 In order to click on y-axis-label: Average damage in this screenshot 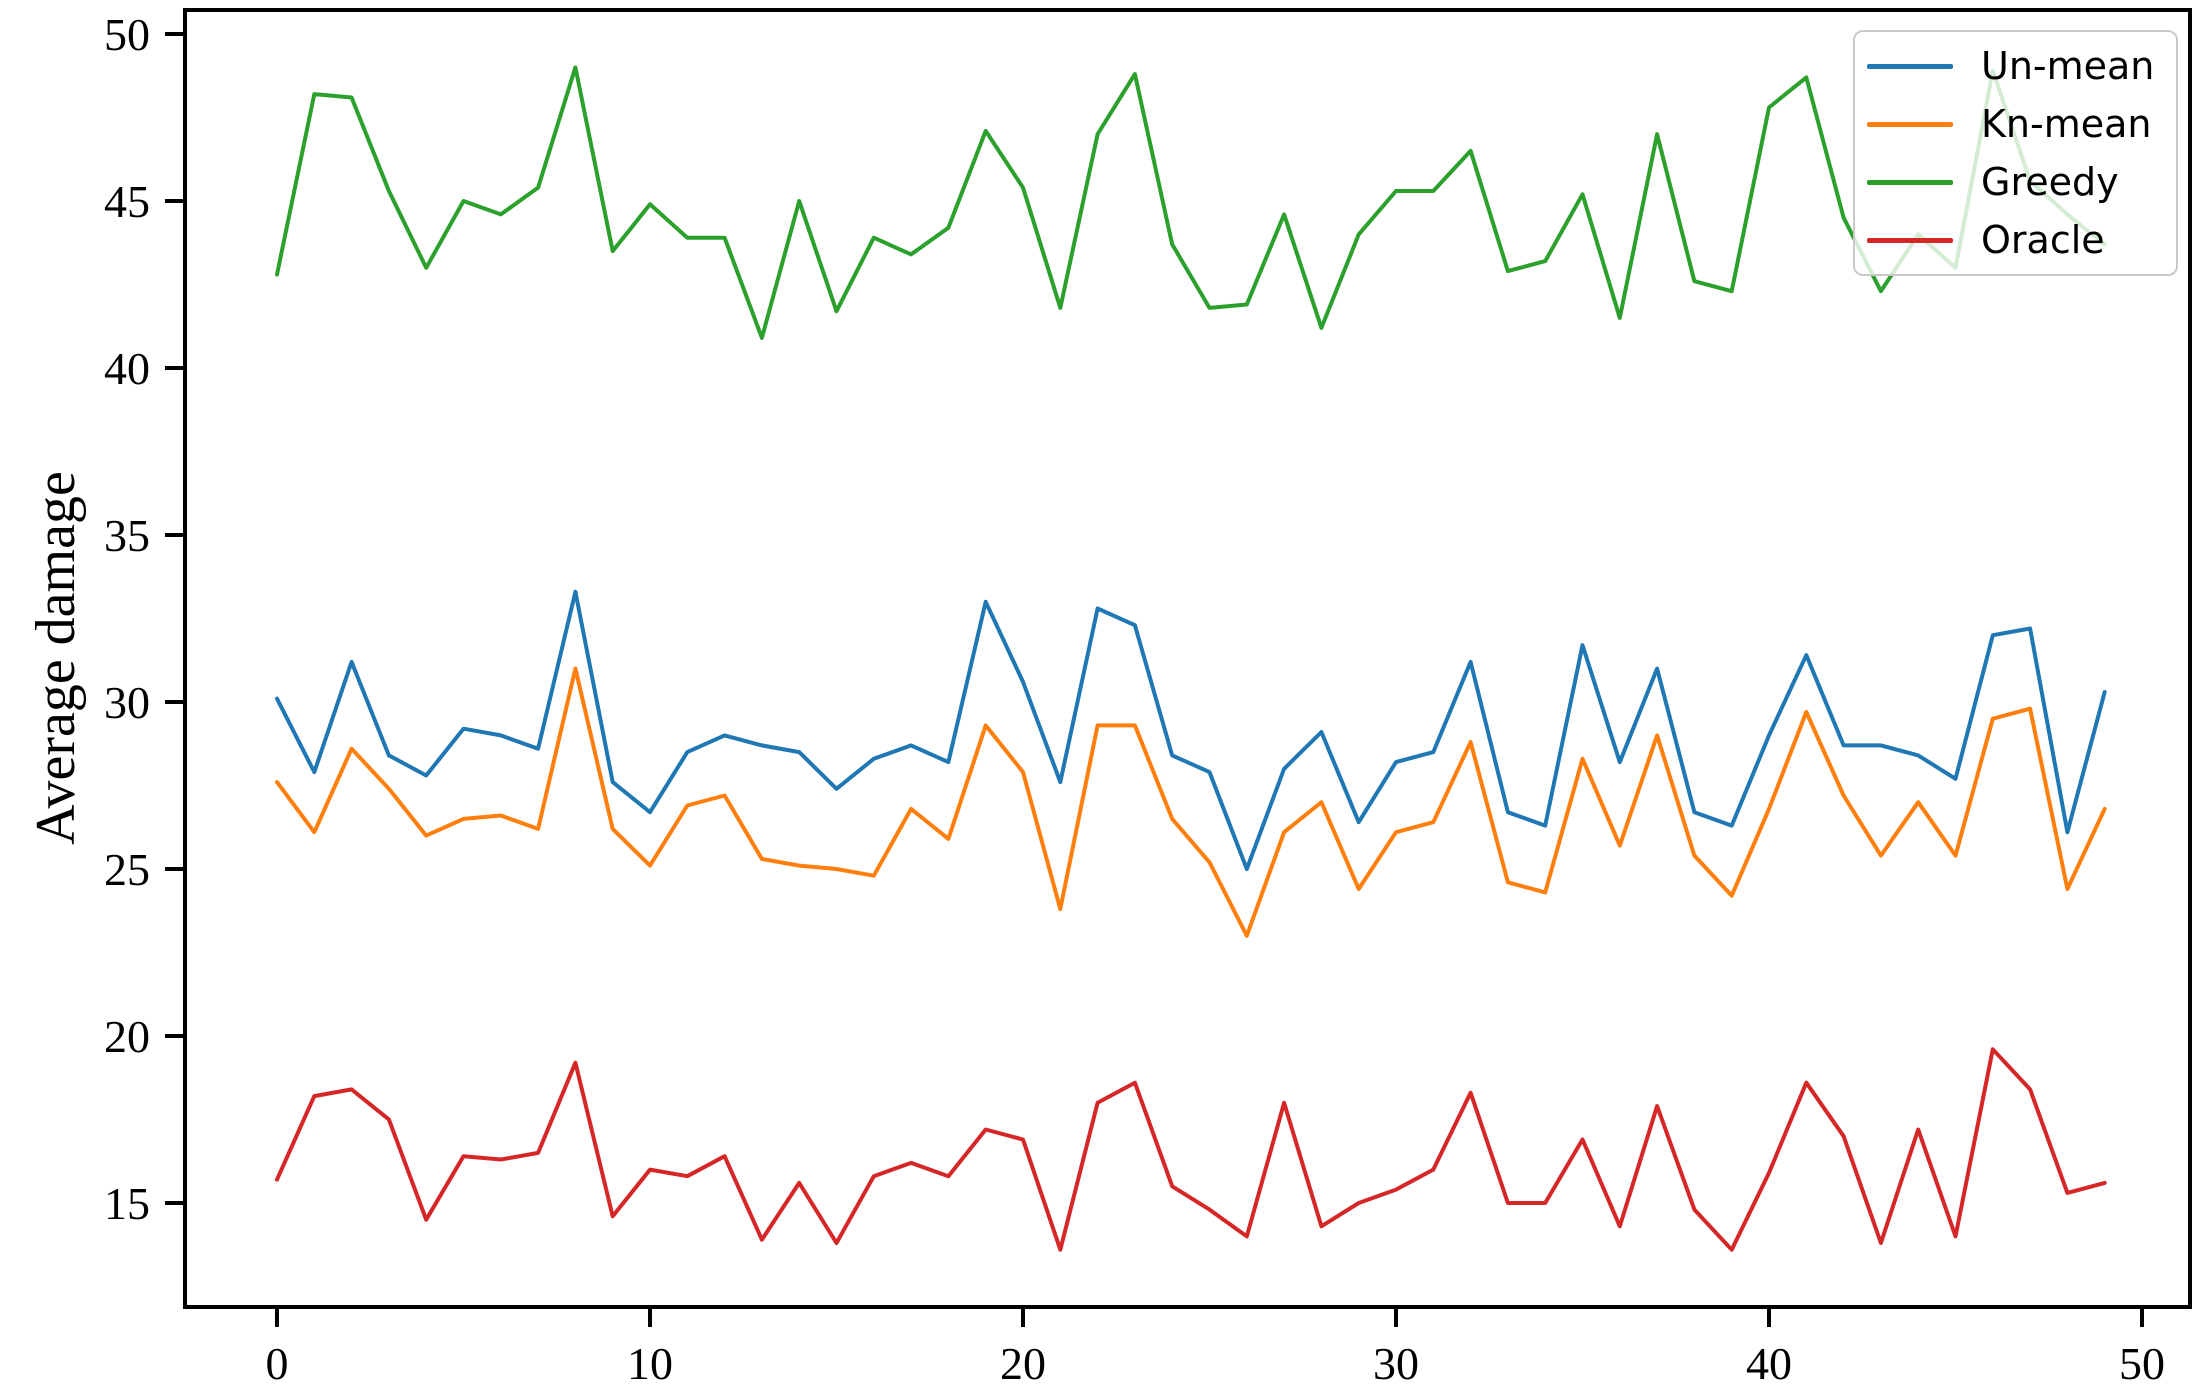, I will do `click(56, 658)`.